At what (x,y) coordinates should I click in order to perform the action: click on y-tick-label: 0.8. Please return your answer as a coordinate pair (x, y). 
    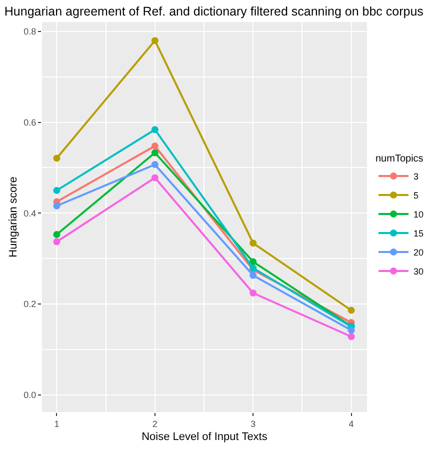
    Looking at the image, I should click on (30, 31).